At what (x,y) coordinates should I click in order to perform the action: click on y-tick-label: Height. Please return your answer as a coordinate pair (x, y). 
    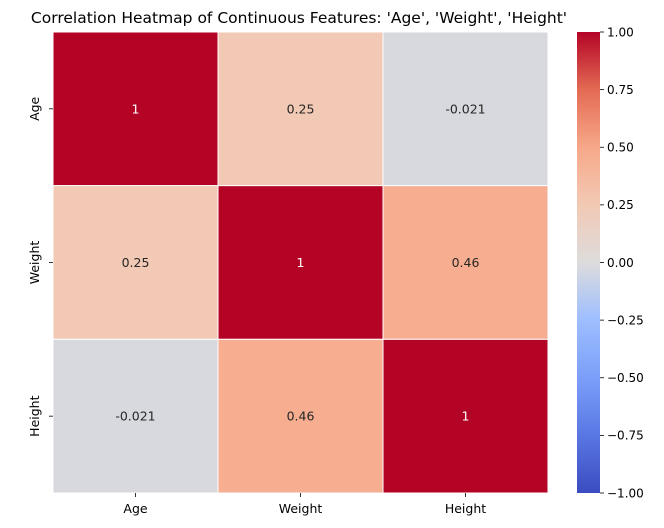
    Looking at the image, I should click on (34, 415).